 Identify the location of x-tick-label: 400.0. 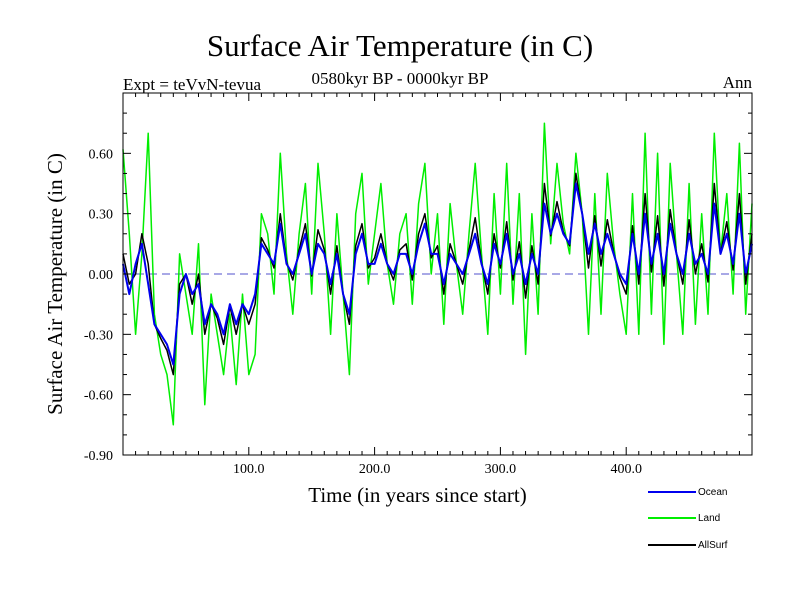
(626, 469).